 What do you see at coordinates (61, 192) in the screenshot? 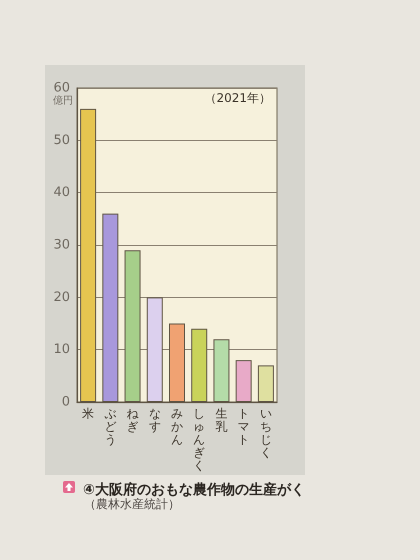
I see `y-tick-label: 40` at bounding box center [61, 192].